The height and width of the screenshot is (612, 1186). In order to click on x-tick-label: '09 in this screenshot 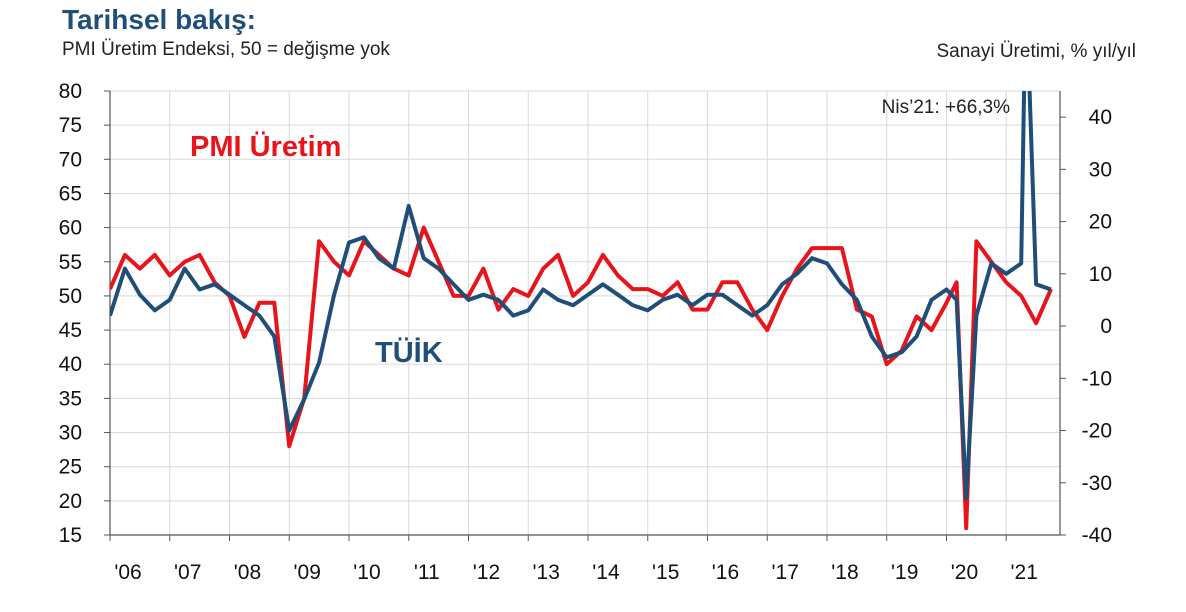, I will do `click(307, 572)`.